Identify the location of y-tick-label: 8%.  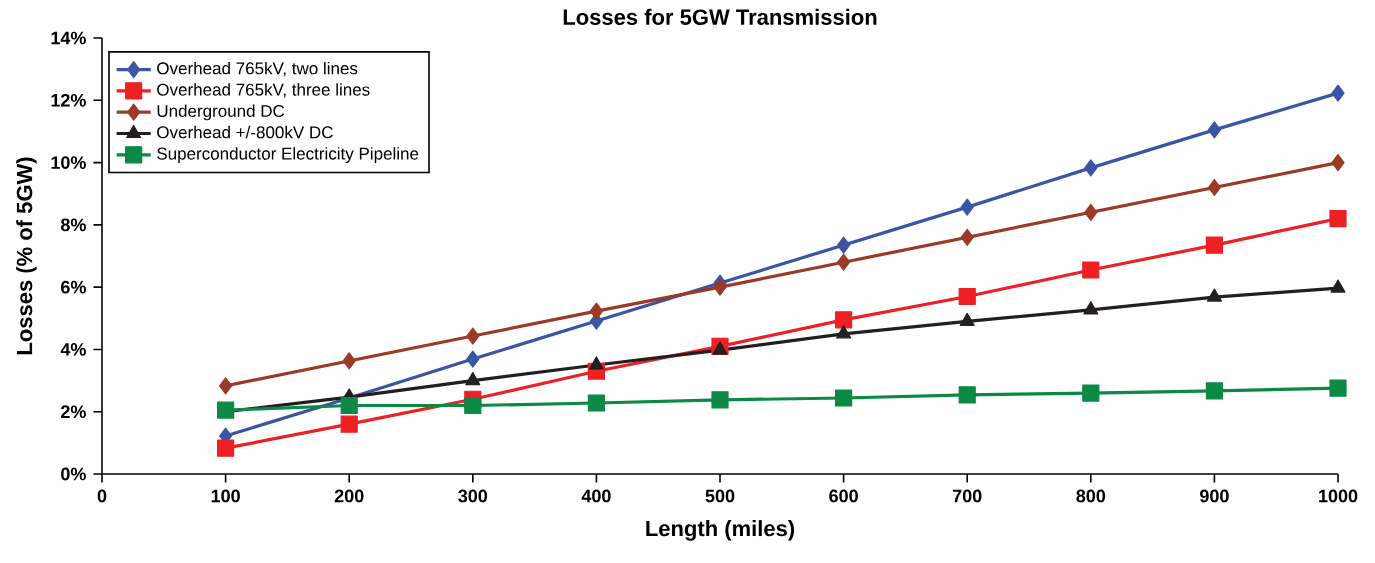
(73, 225).